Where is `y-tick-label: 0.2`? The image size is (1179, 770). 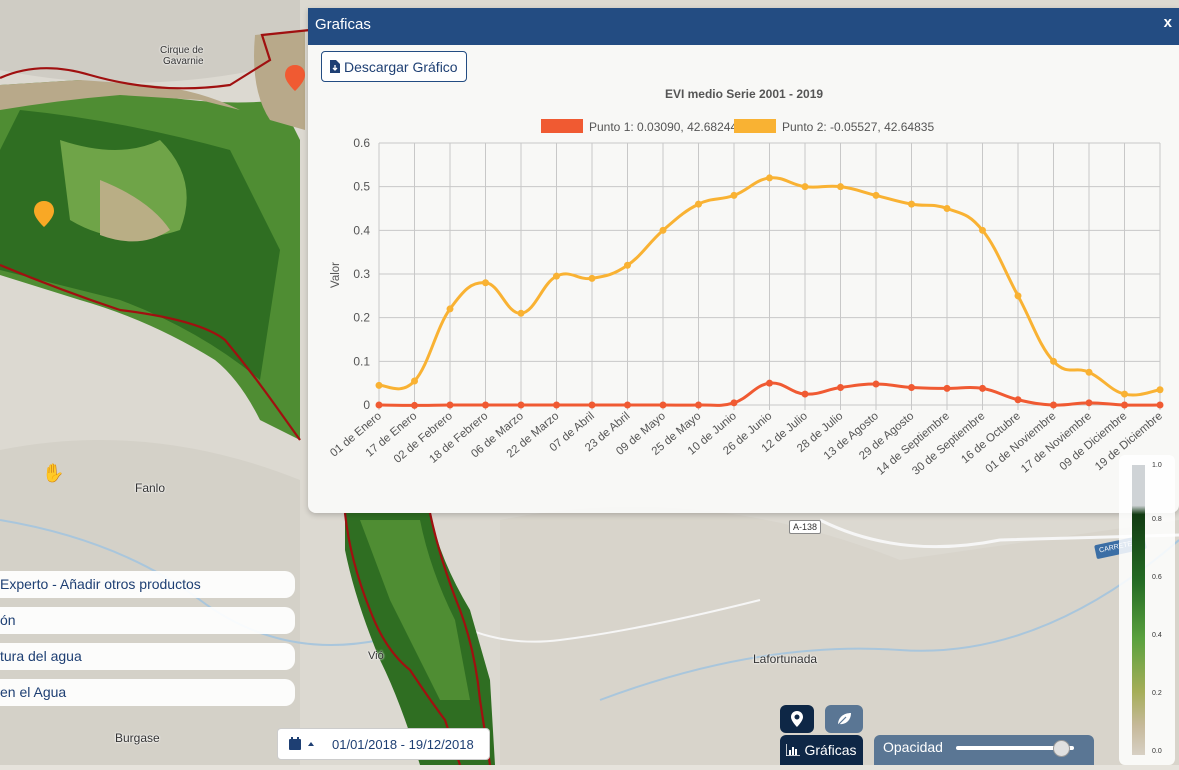
y-tick-label: 0.2 is located at coordinates (361, 318).